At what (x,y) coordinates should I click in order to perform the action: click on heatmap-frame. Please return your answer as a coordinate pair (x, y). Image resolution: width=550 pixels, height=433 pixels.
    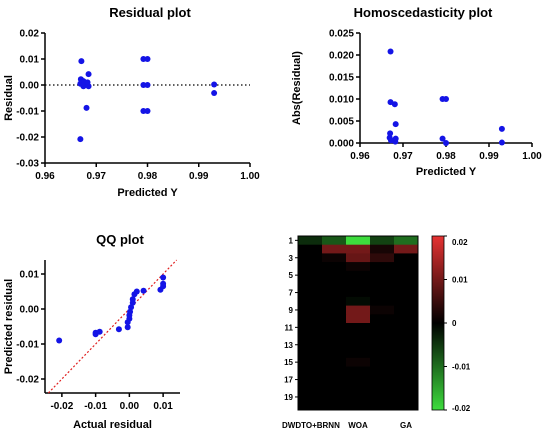
    Looking at the image, I should click on (358, 323).